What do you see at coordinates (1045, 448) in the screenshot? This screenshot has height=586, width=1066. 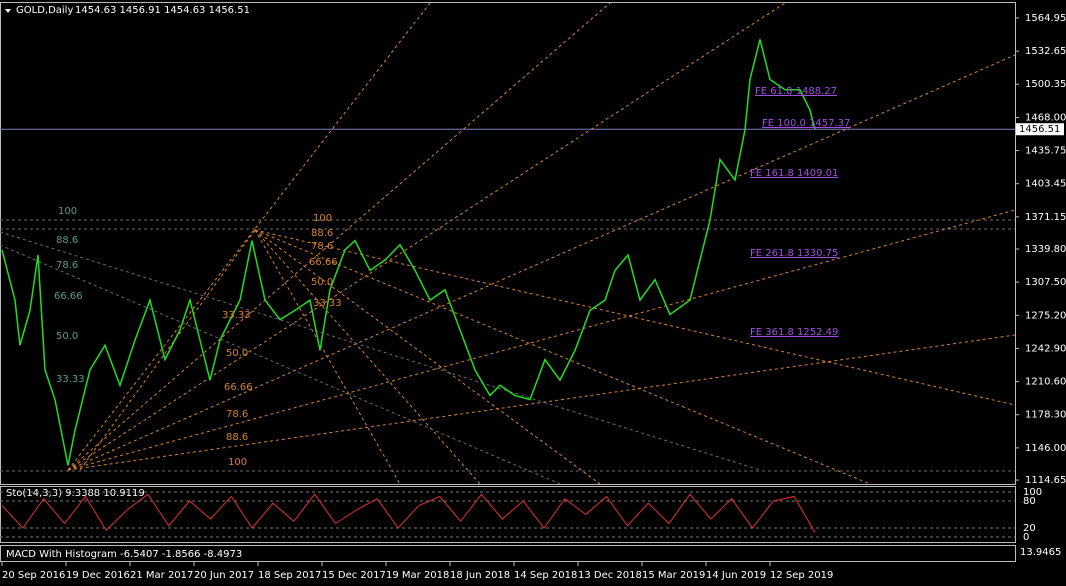 I see `y-tick-label: 1146.00` at bounding box center [1045, 448].